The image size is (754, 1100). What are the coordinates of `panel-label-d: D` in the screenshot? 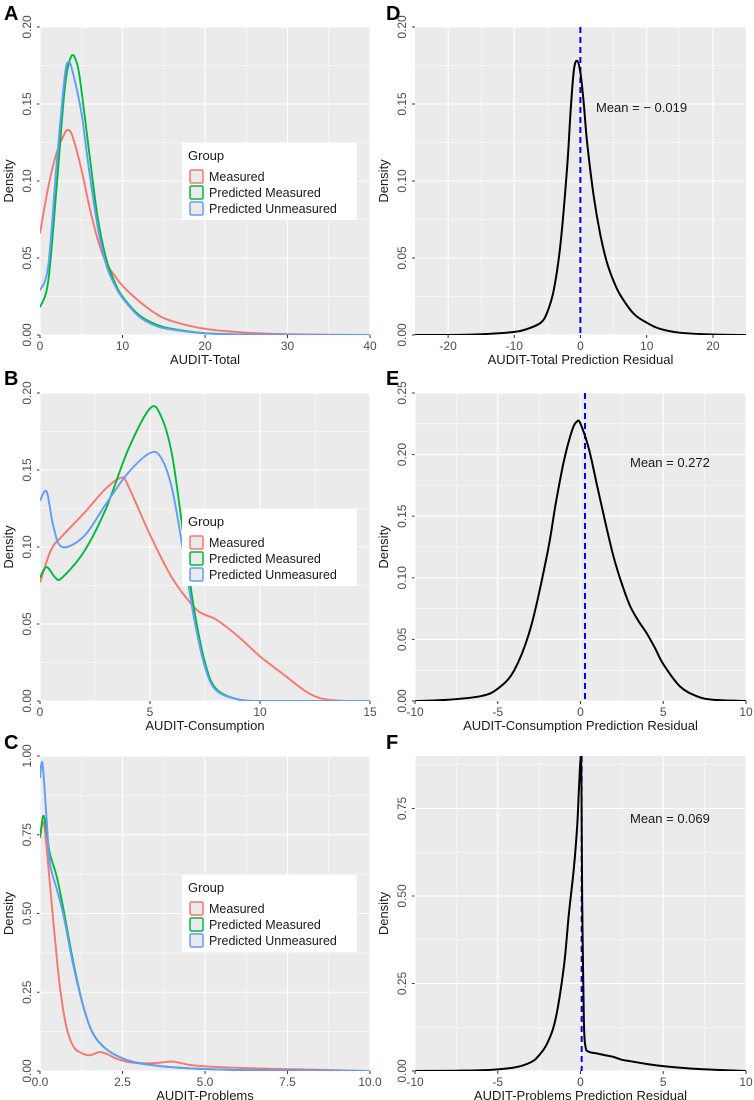 It's located at (393, 14).